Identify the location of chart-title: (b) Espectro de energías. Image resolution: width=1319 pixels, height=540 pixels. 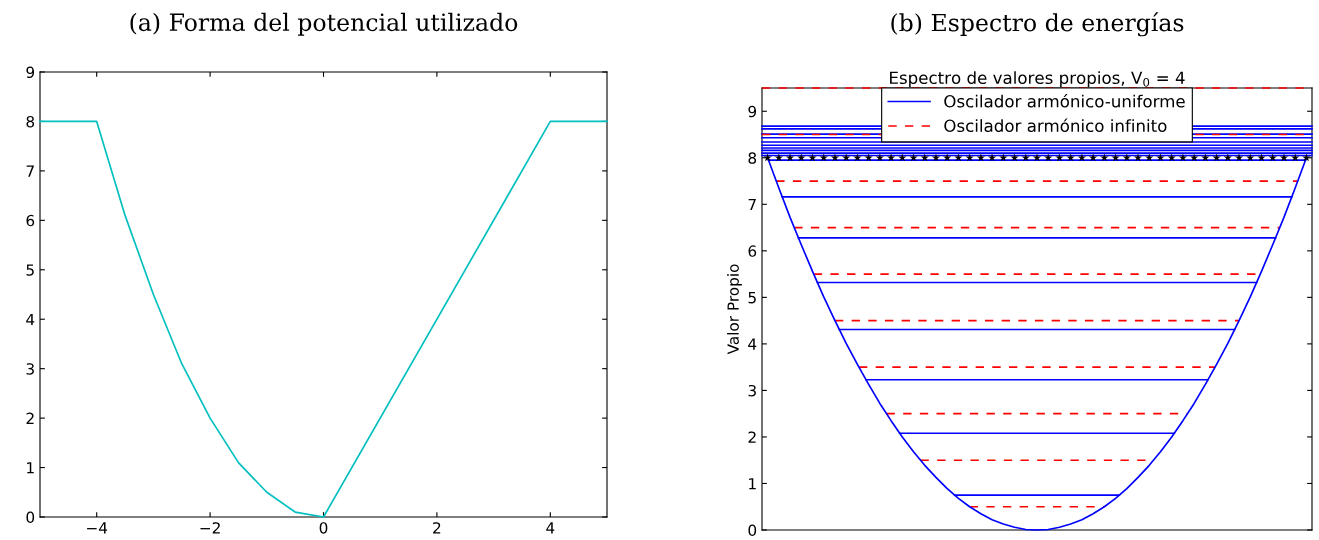
(1037, 24).